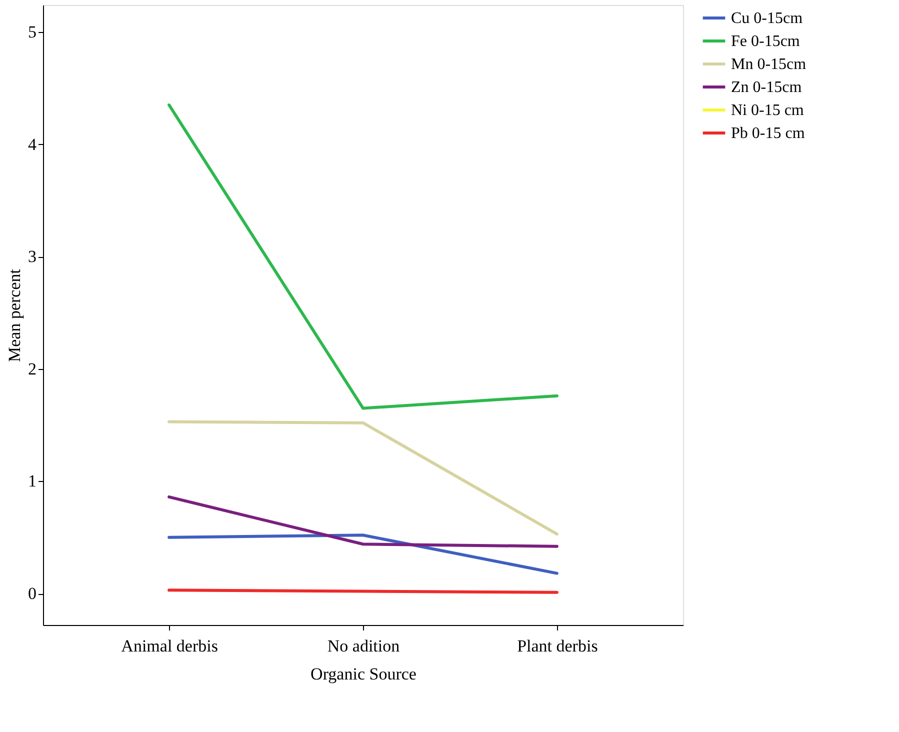  What do you see at coordinates (363, 674) in the screenshot?
I see `x-axis-title: Organic Source` at bounding box center [363, 674].